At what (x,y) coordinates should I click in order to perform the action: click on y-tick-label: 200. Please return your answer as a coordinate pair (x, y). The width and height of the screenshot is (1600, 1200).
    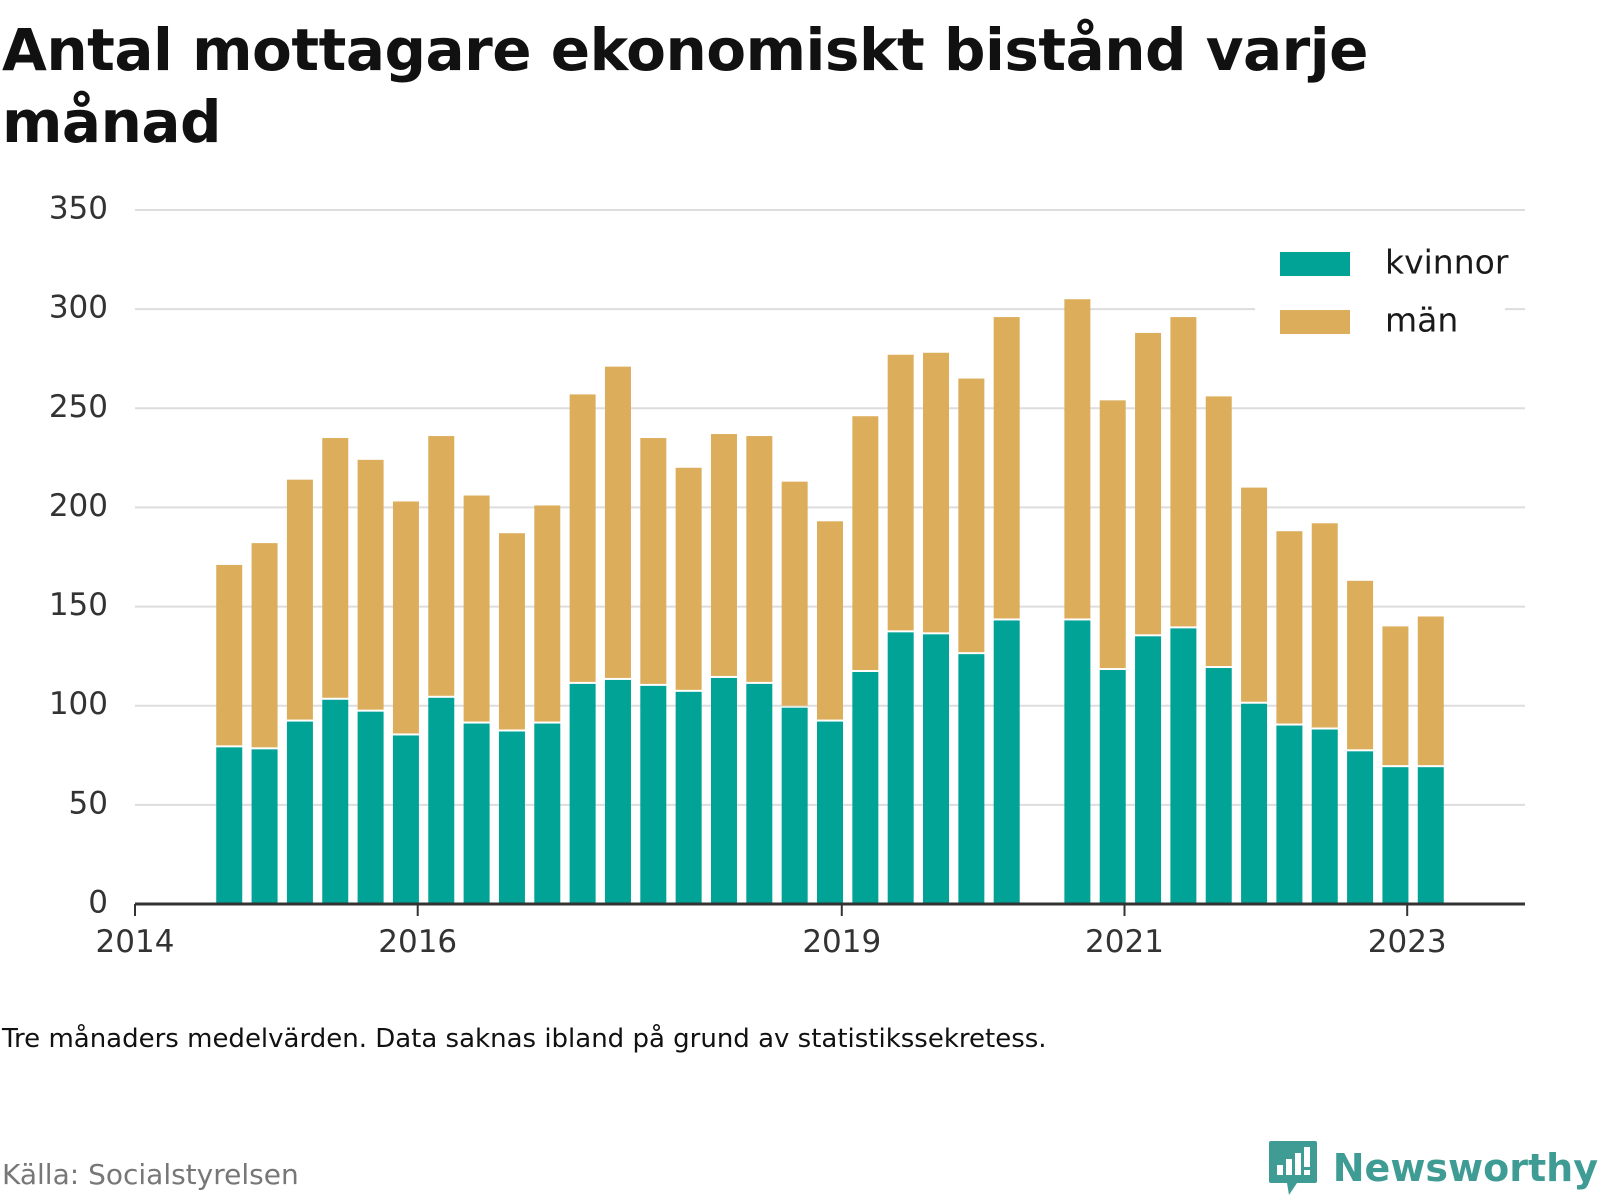
    Looking at the image, I should click on (78, 506).